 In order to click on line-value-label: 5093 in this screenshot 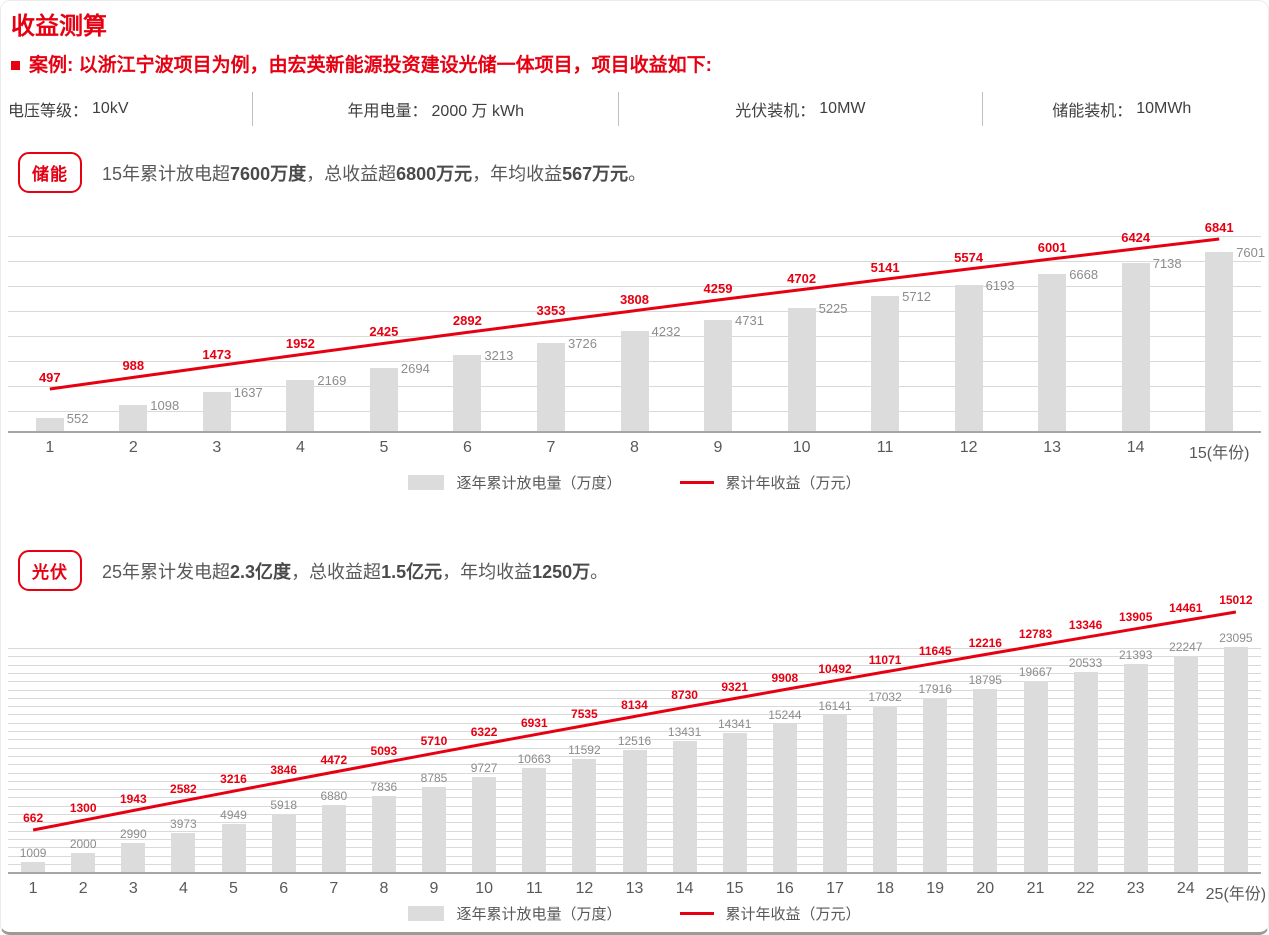, I will do `click(384, 750)`.